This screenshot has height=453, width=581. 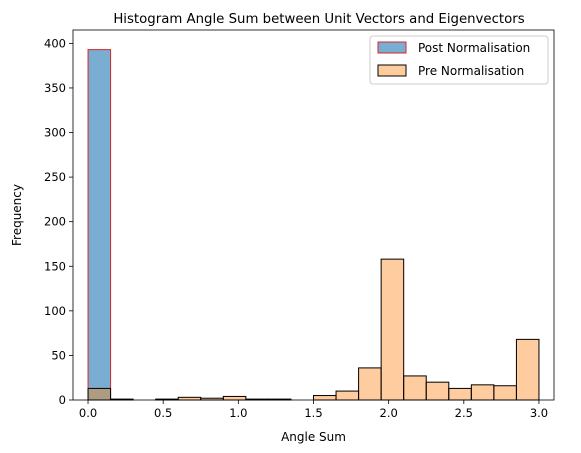 What do you see at coordinates (392, 70) in the screenshot?
I see `legend-swatch-pre-normalisation` at bounding box center [392, 70].